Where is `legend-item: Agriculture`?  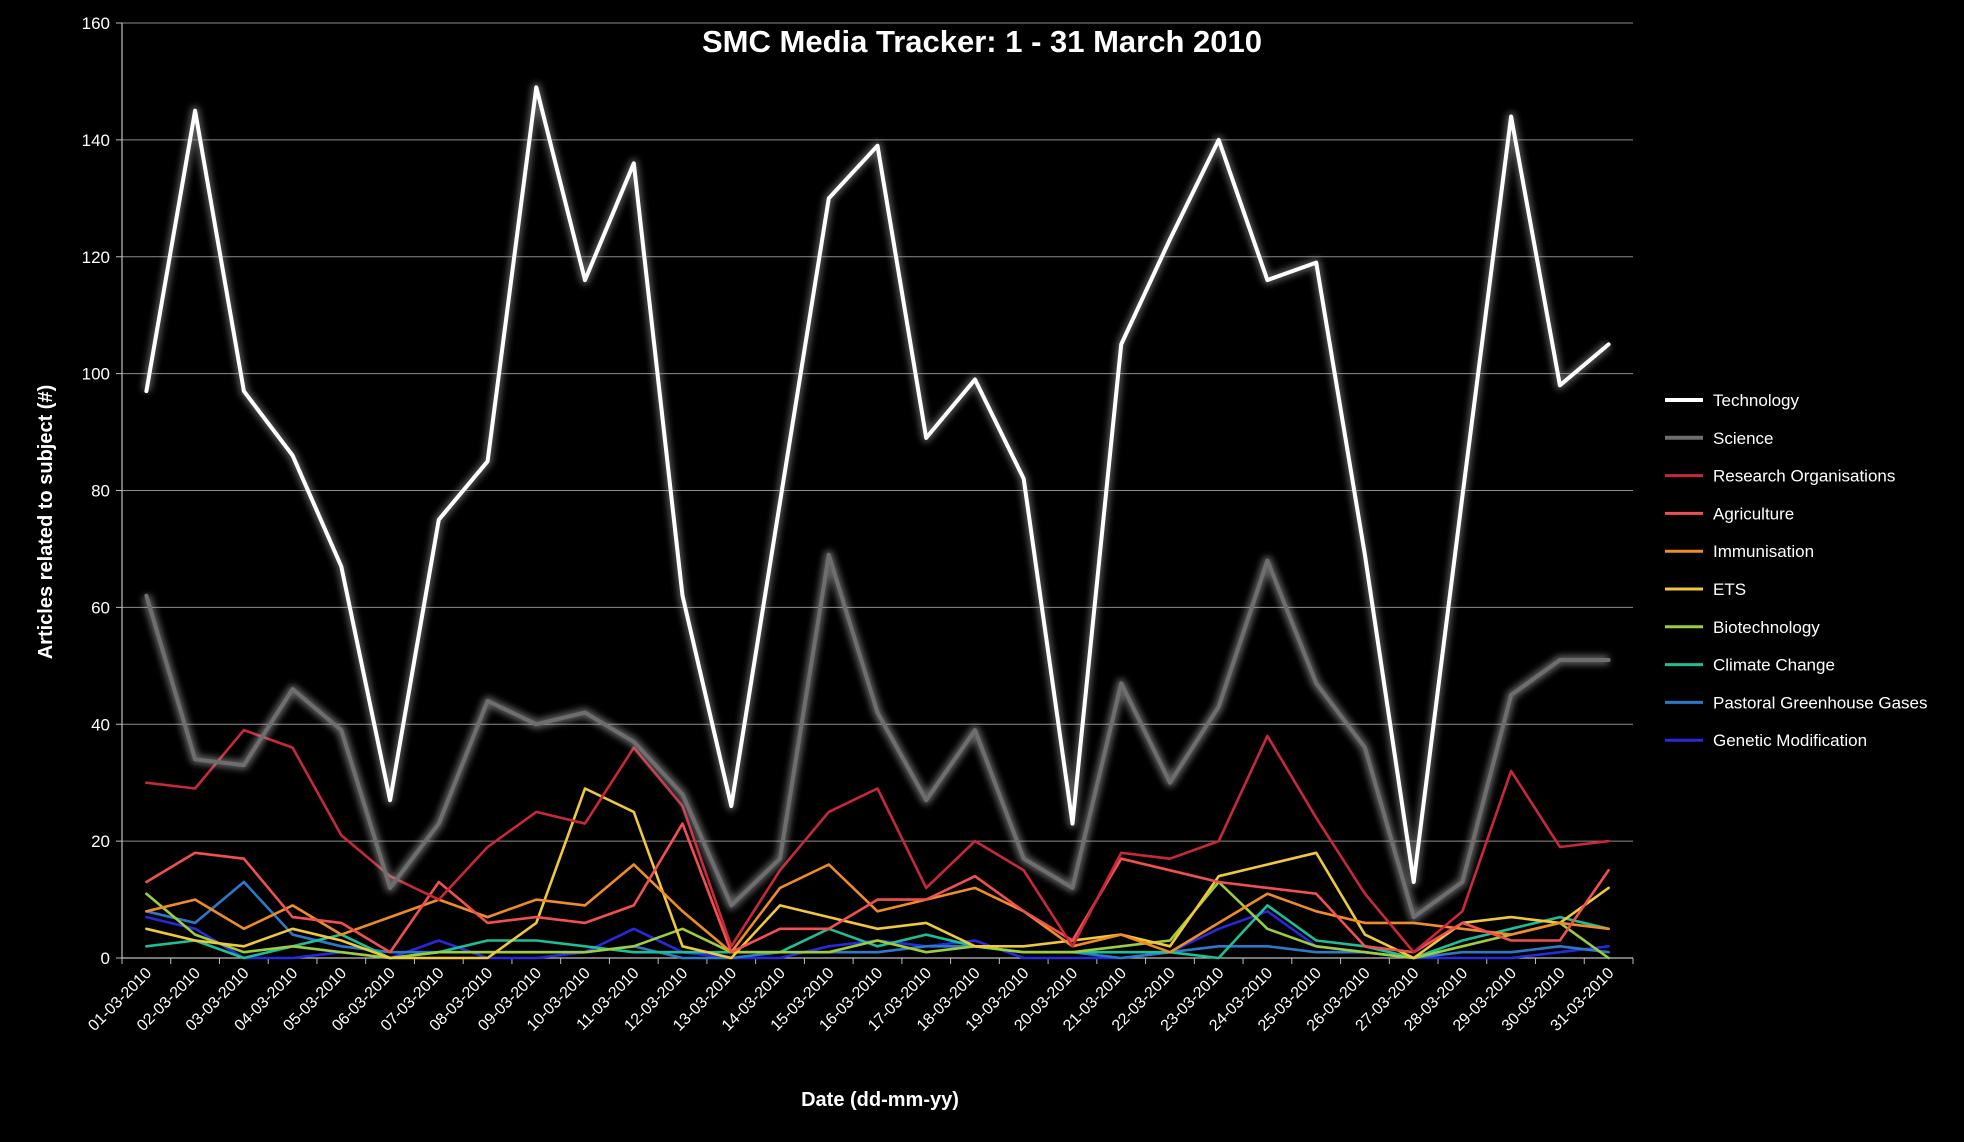
legend-item: Agriculture is located at coordinates (1729, 513).